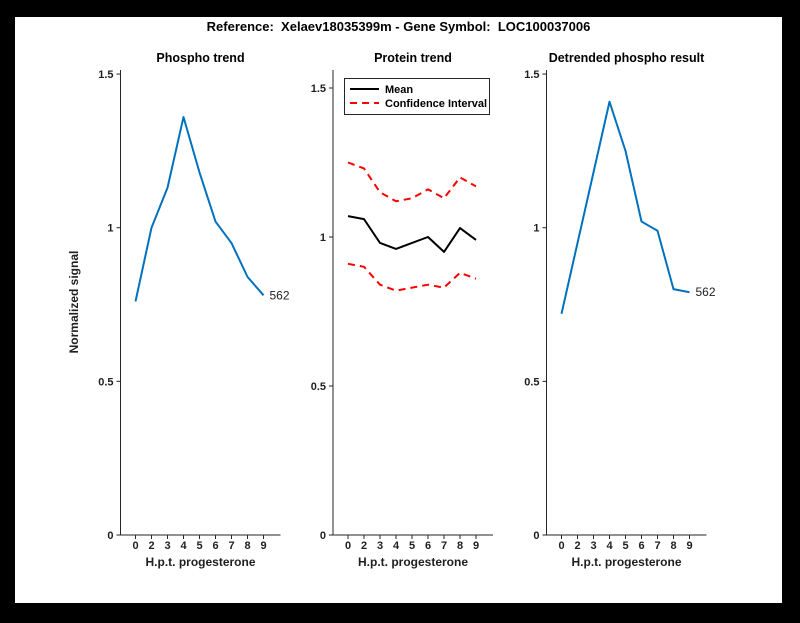 The width and height of the screenshot is (800, 623). I want to click on protein-mean-line, so click(412, 234).